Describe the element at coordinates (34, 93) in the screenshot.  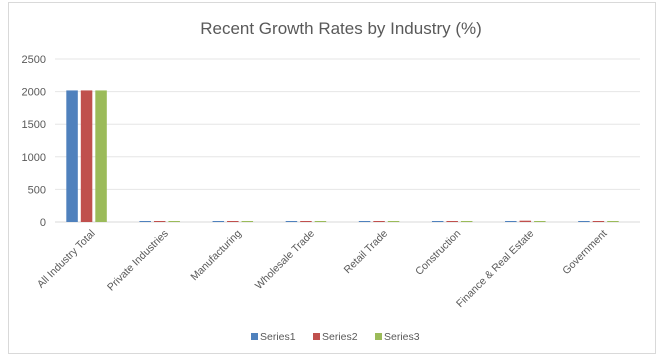
I see `y-tick-label: 2000` at that location.